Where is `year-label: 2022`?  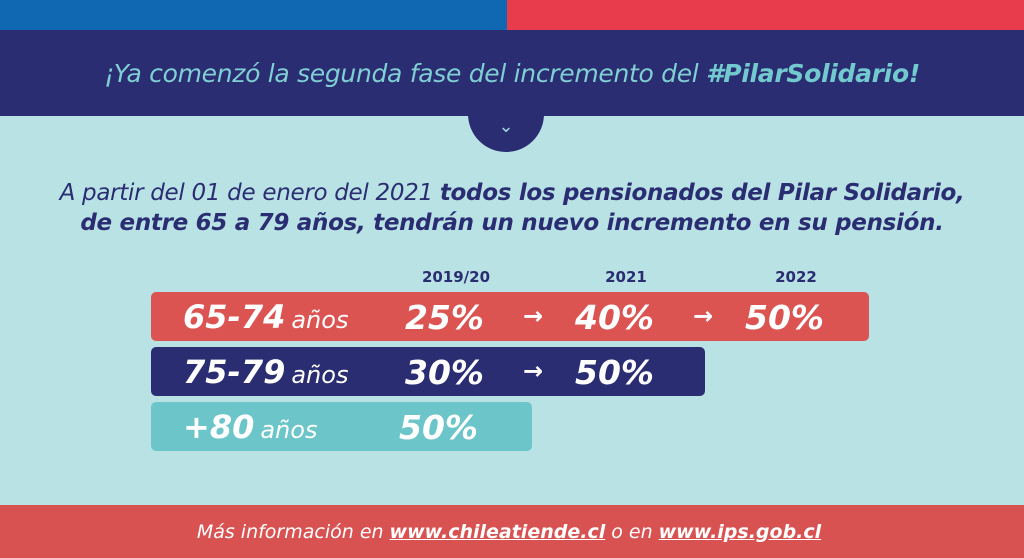
year-label: 2022 is located at coordinates (796, 277).